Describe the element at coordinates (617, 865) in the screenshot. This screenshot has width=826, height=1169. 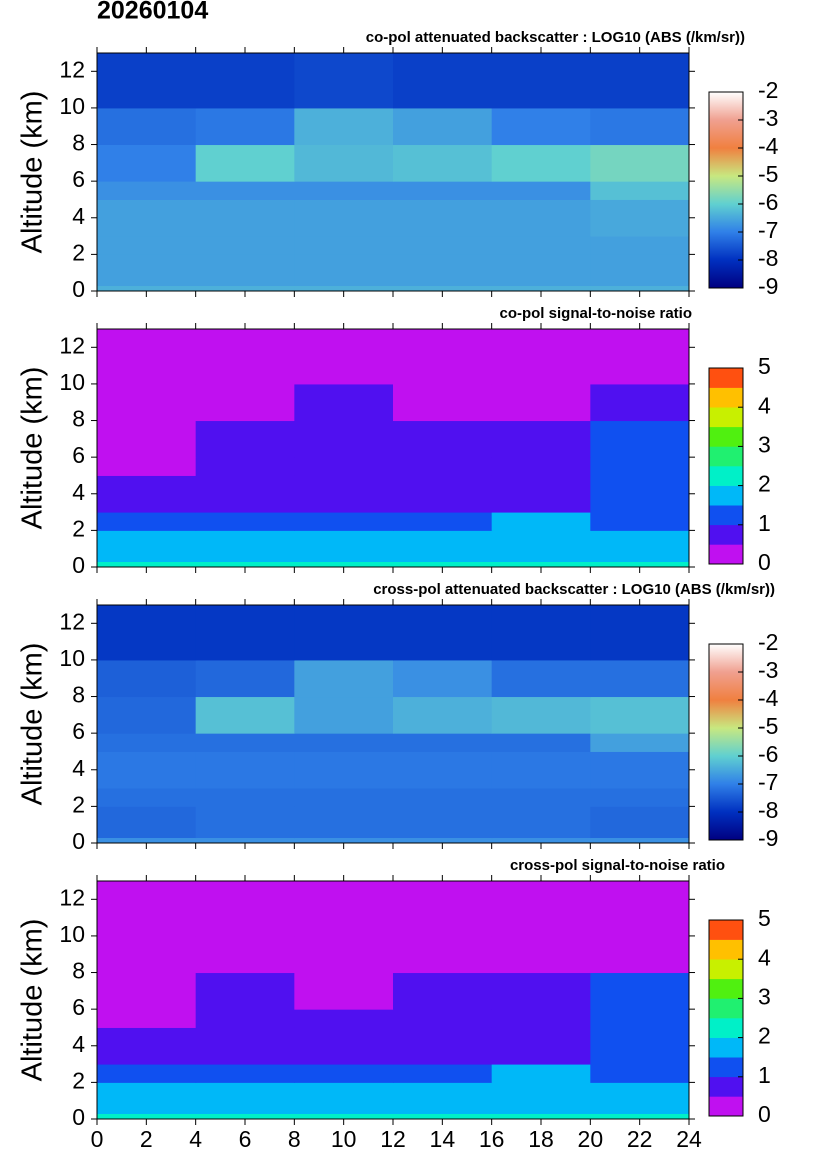
I see `panel-title: cross-pol signal-to-noise ratio` at that location.